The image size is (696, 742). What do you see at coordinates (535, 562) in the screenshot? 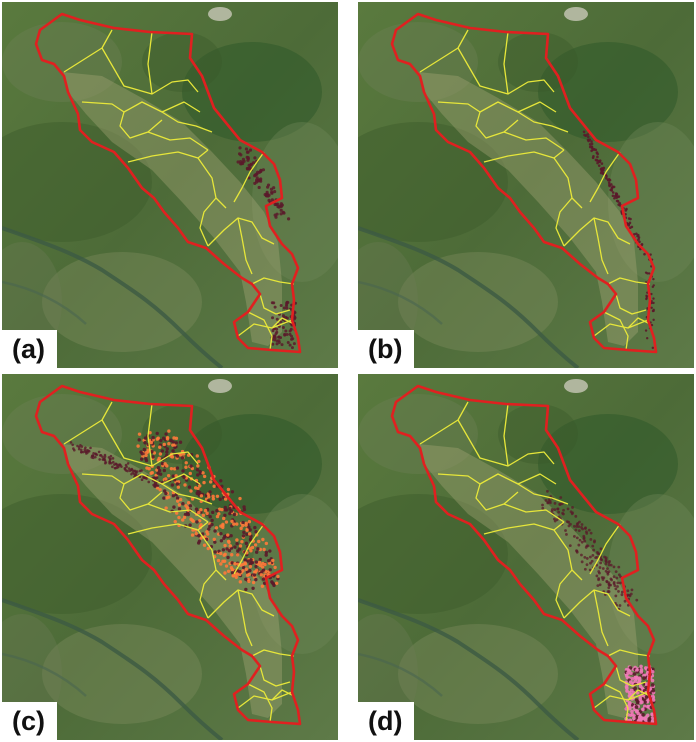
I see `subdivision-lines` at bounding box center [535, 562].